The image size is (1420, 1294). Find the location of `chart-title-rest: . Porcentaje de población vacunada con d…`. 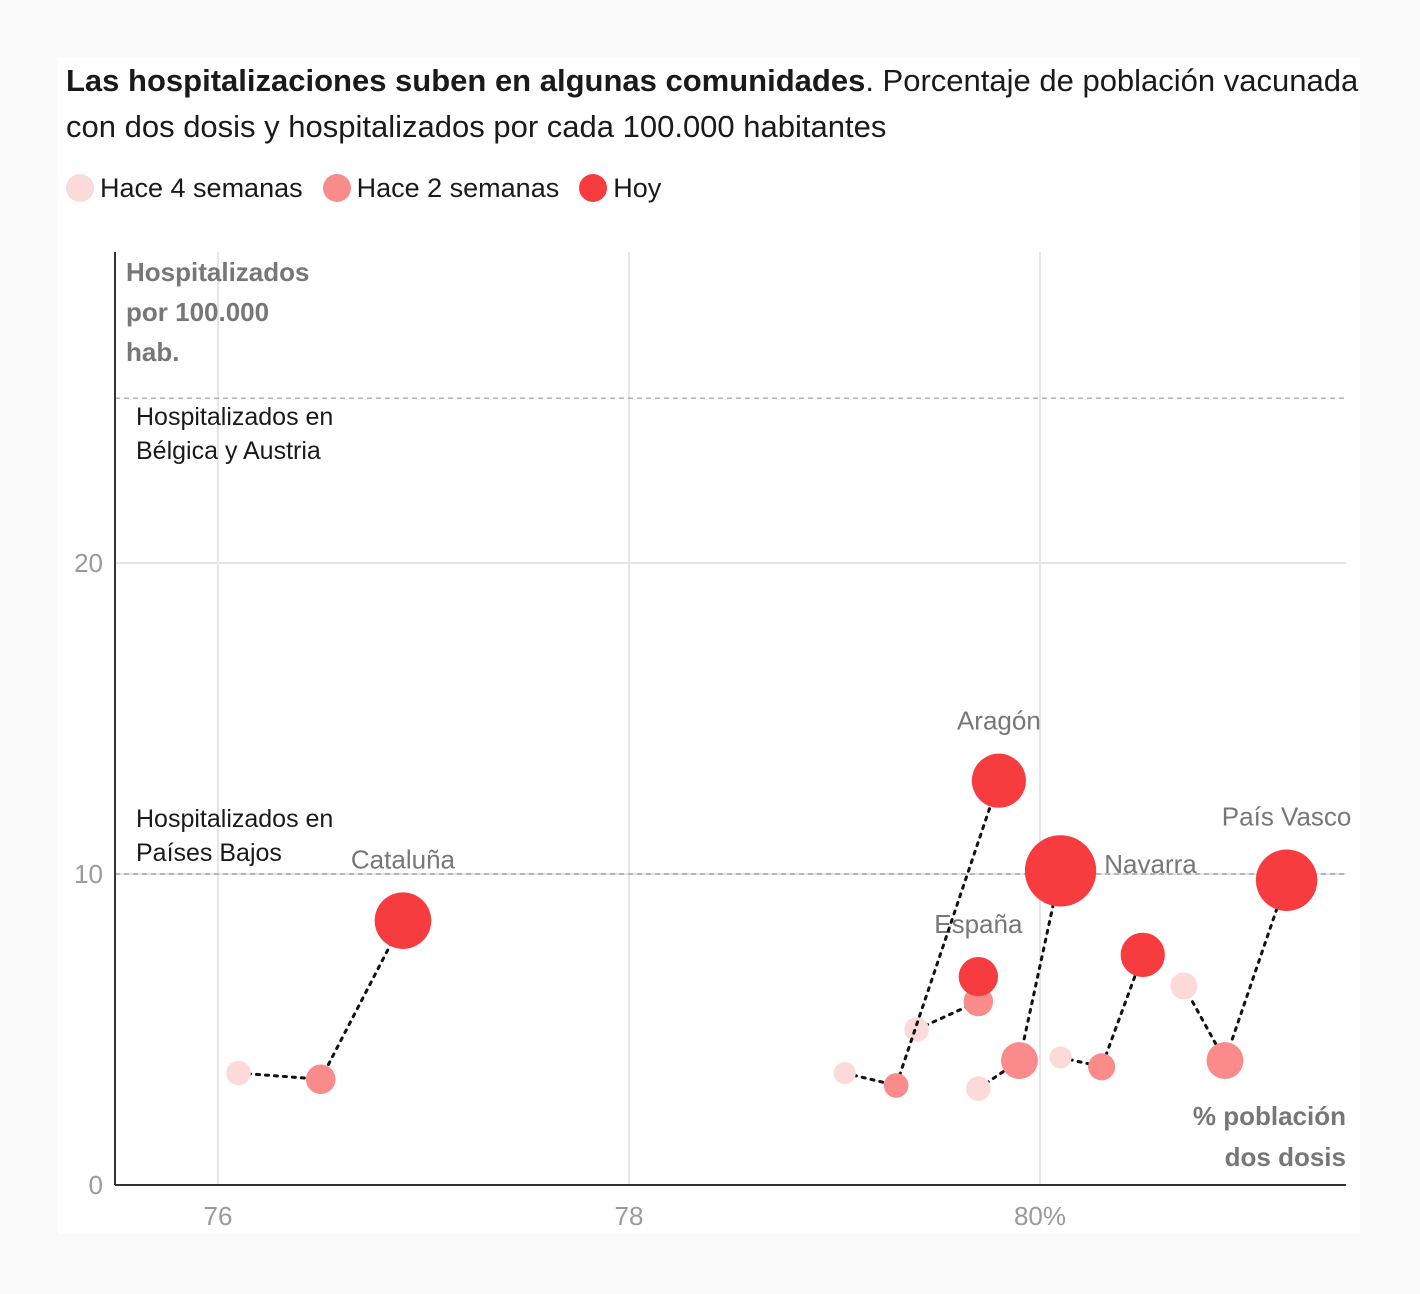

chart-title-rest: . Porcentaje de población vacunada con d… is located at coordinates (712, 103).